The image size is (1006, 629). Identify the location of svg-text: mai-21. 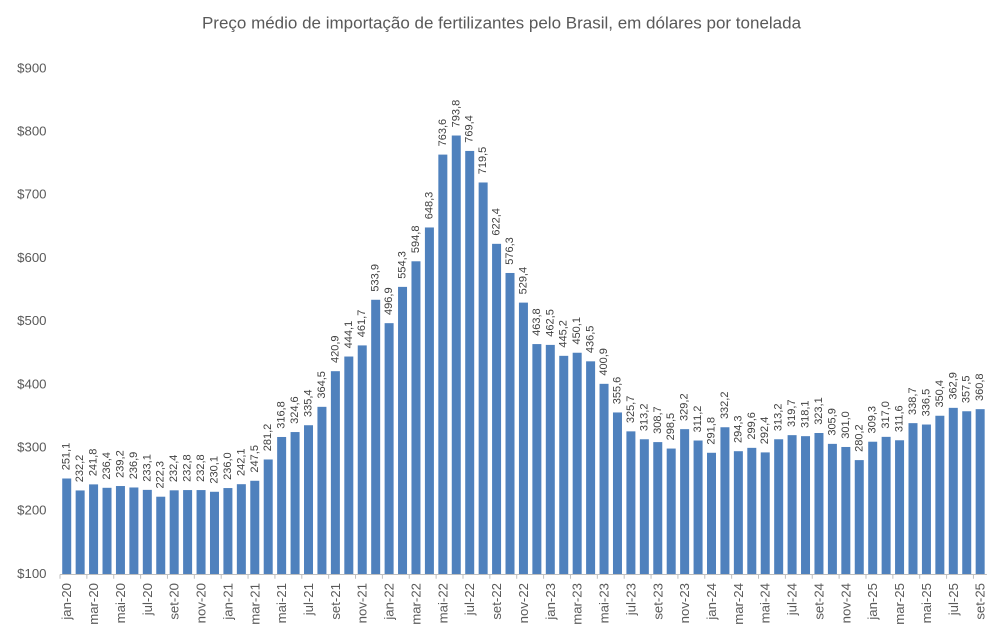
(281, 603).